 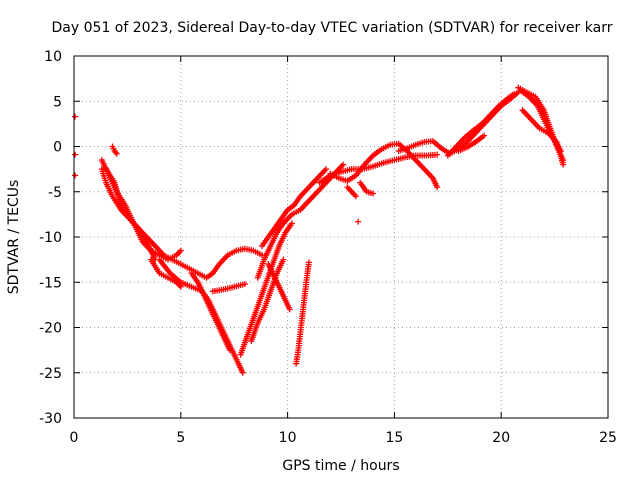 I want to click on y-tick-label: -10, so click(x=50, y=238).